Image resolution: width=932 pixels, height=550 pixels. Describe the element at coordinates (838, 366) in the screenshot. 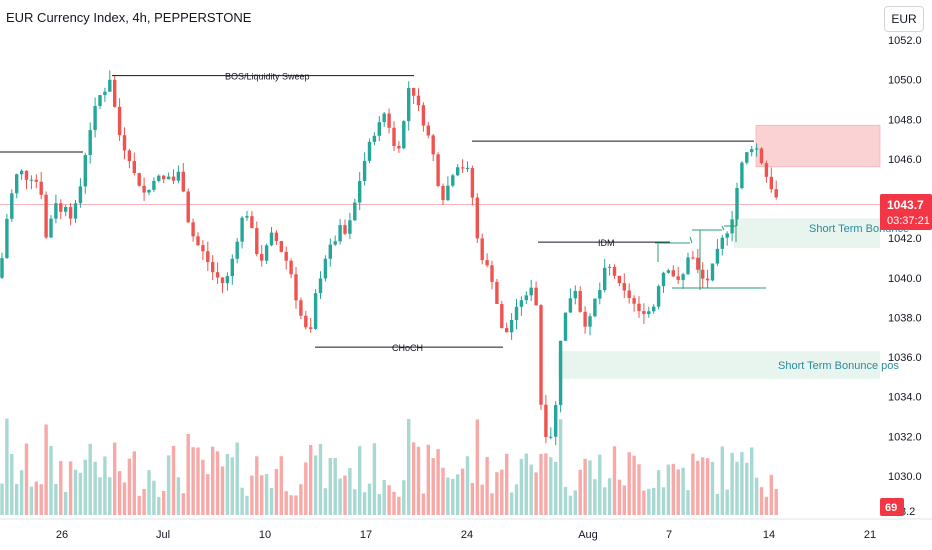

I see `zone2-label: Short Term Bonunce pos` at that location.